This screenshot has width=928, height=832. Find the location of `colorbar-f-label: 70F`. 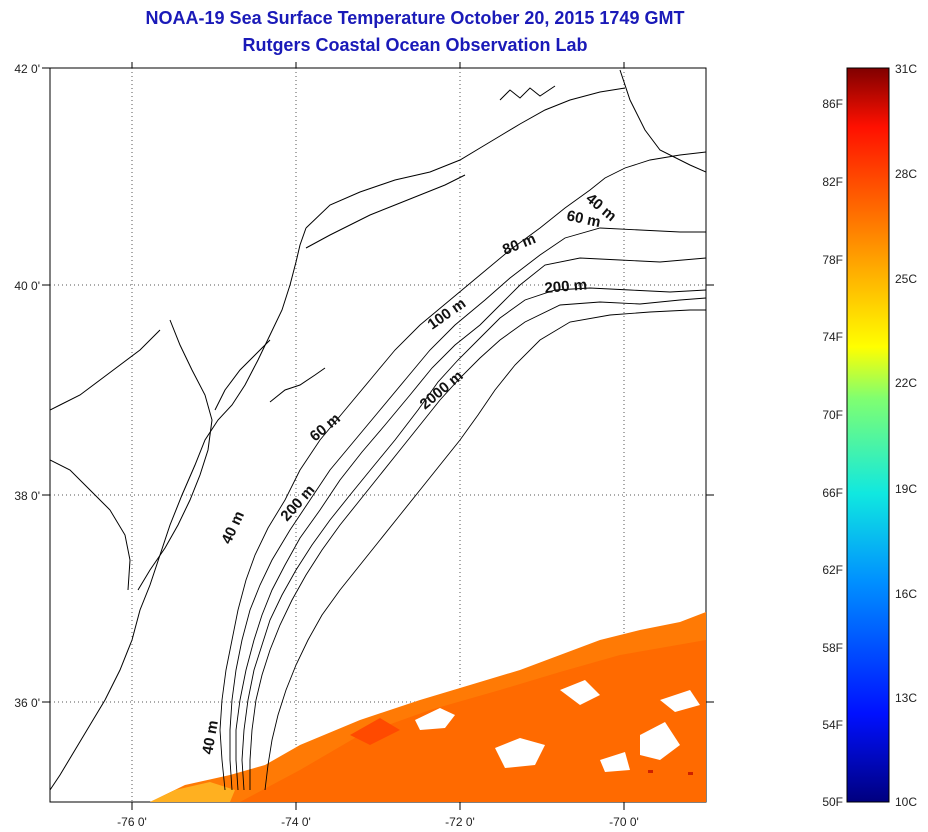

colorbar-f-label: 70F is located at coordinates (832, 415).